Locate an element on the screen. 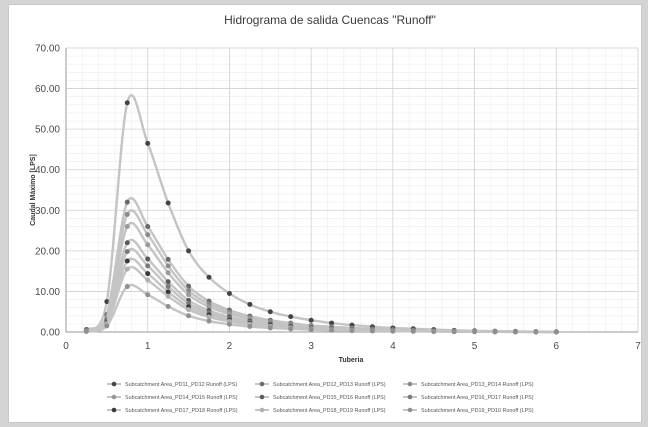  y-tick-label: 40.00 is located at coordinates (47, 170).